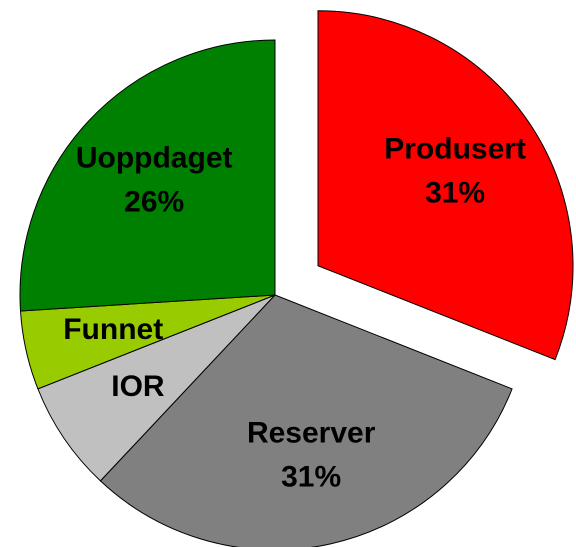 Image resolution: width=576 pixels, height=547 pixels. What do you see at coordinates (455, 149) in the screenshot?
I see `slice-label: Produsert` at bounding box center [455, 149].